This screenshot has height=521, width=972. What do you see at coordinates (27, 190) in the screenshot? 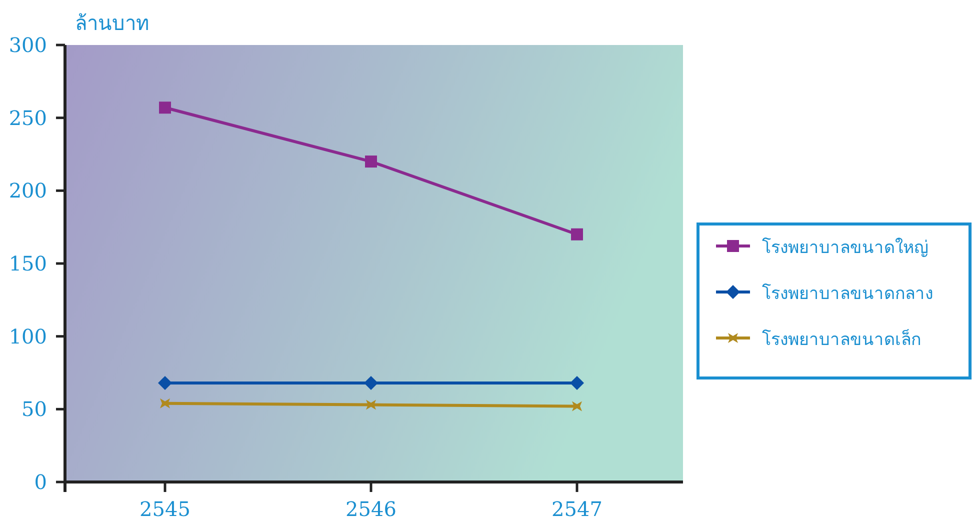
I see `y-tick-label: 200` at bounding box center [27, 190].